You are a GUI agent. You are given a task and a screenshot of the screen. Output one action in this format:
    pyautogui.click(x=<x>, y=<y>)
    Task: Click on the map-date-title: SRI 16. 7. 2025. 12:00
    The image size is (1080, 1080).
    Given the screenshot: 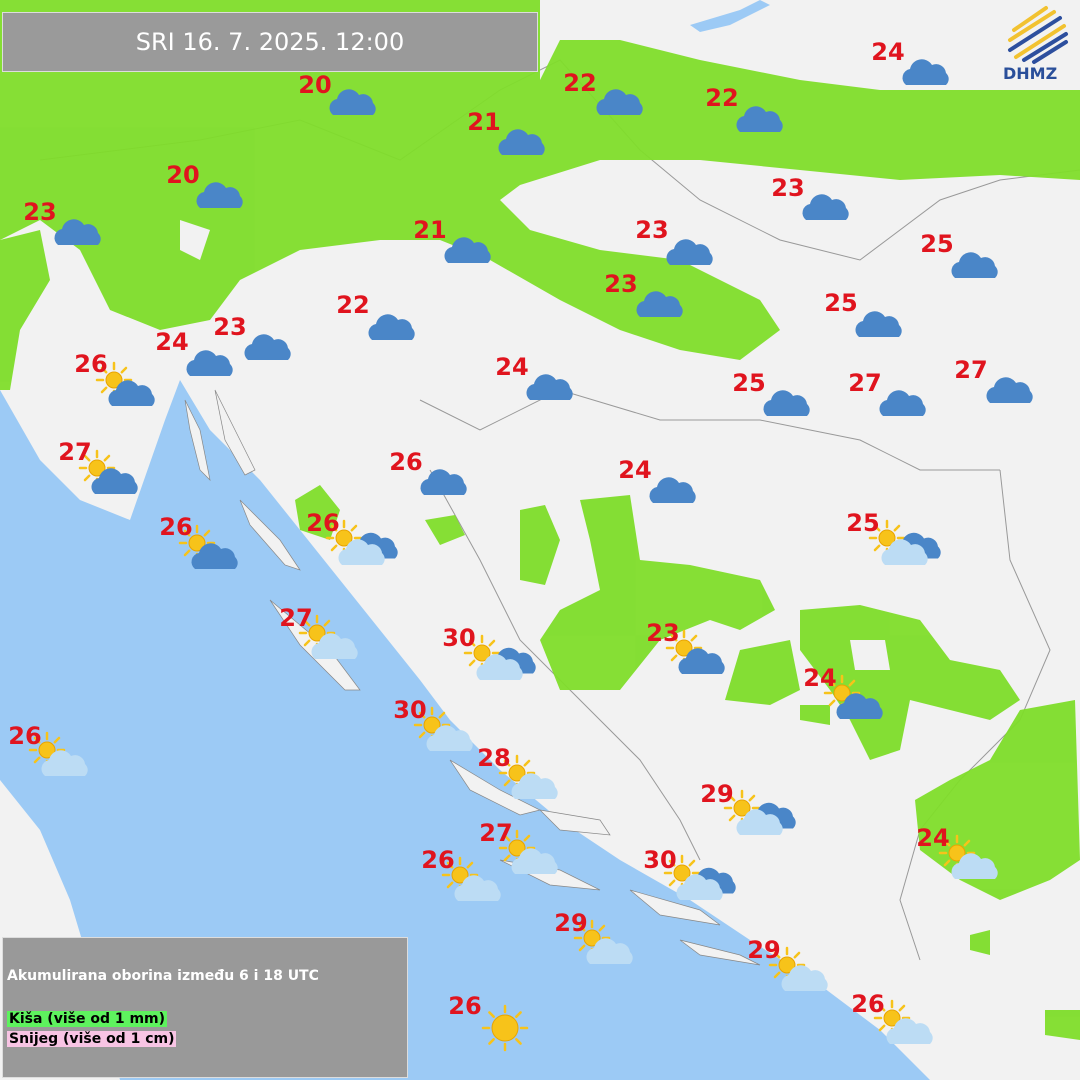 What is the action you would take?
    pyautogui.click(x=270, y=42)
    